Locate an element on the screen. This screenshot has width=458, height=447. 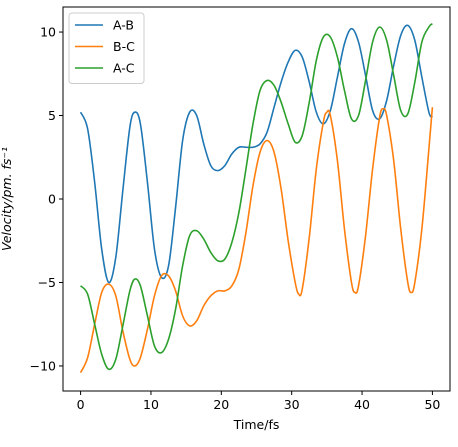
legend-entry-label: B-C is located at coordinates (124, 46).